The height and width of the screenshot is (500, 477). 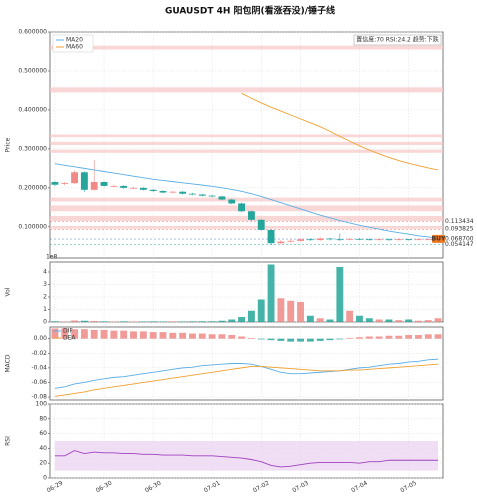 I want to click on legend-box, so click(x=73, y=43).